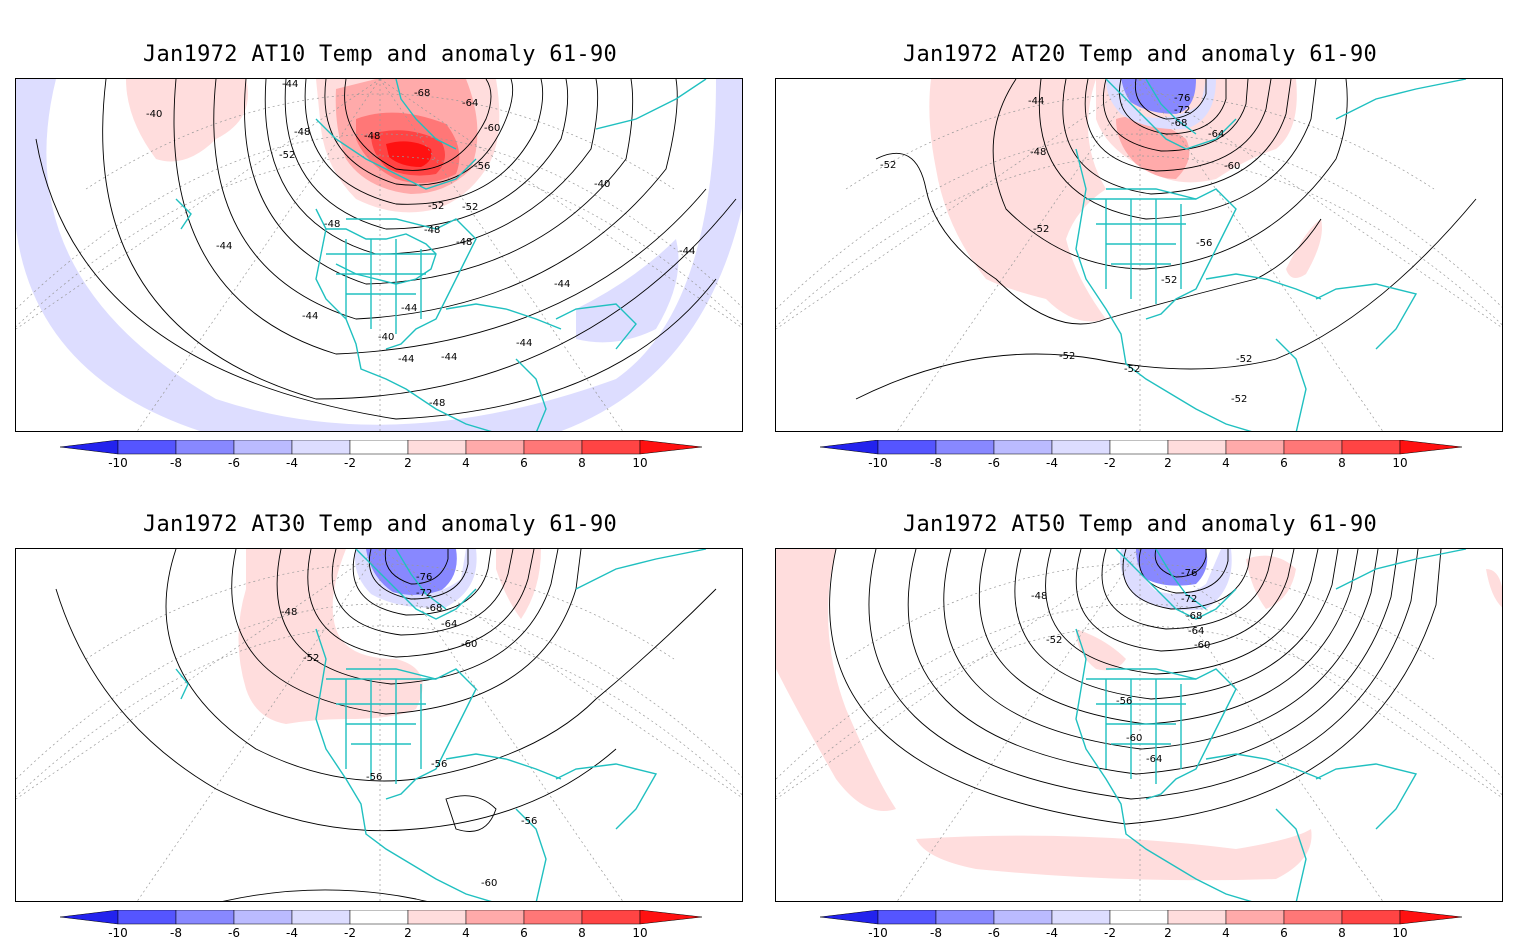 The height and width of the screenshot is (942, 1520). I want to click on colorbar-tick: -10, so click(118, 463).